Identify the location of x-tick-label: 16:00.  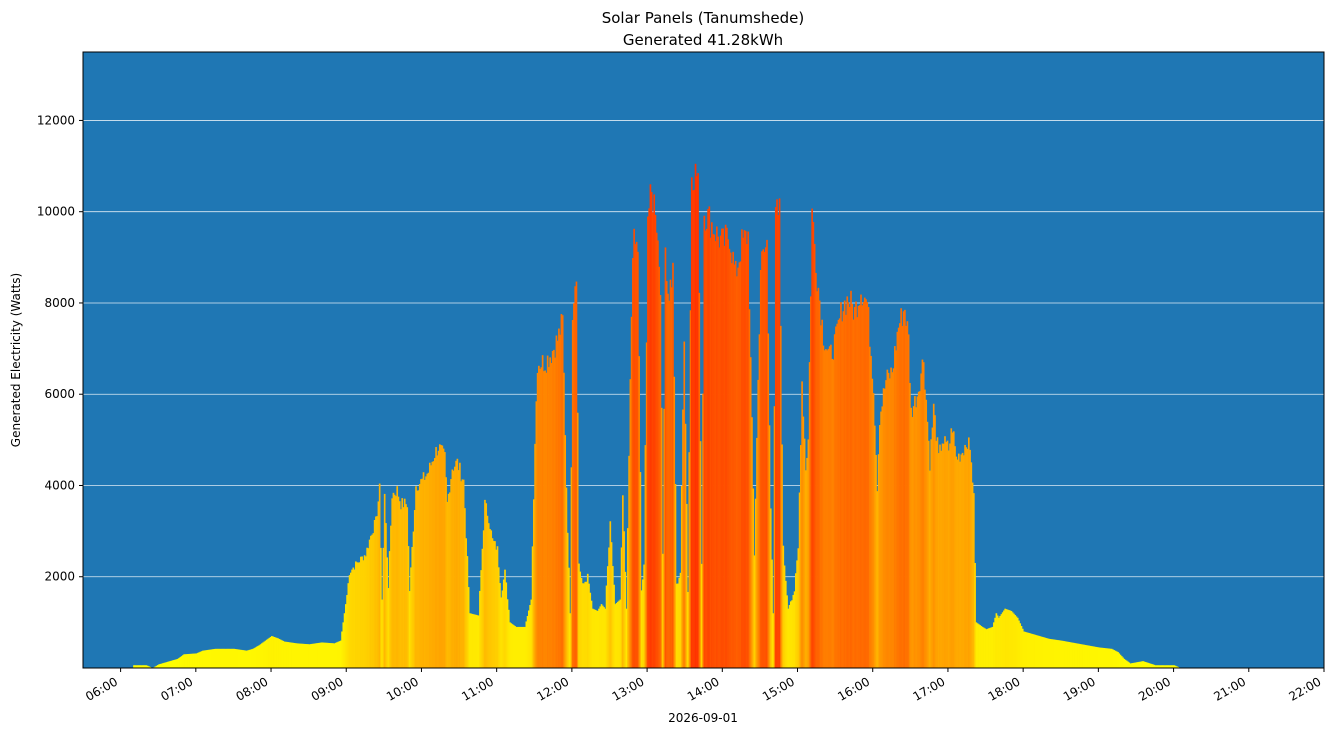
(853, 688).